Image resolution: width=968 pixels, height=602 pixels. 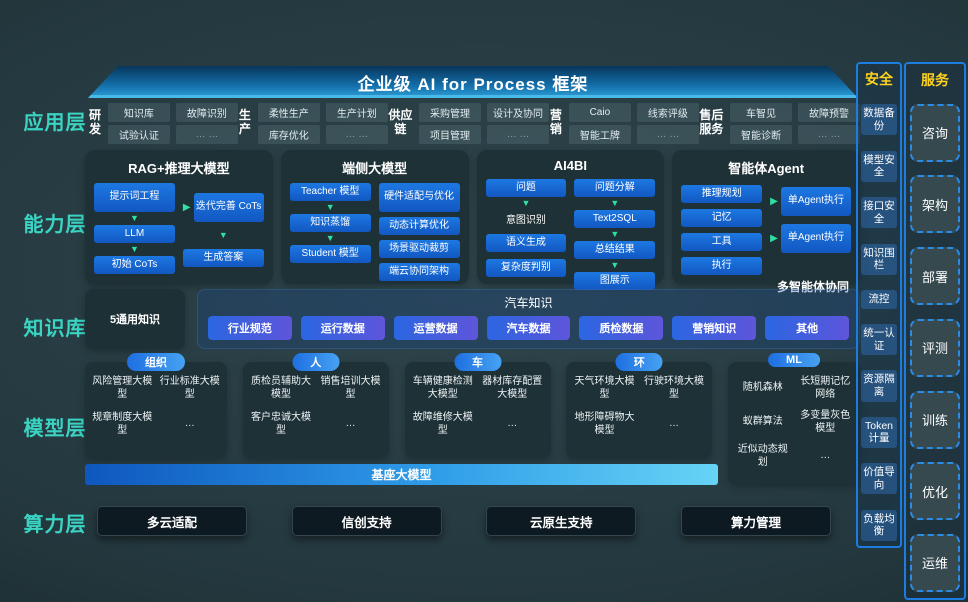 What do you see at coordinates (829, 112) in the screenshot?
I see `app-cell: 故障预警` at bounding box center [829, 112].